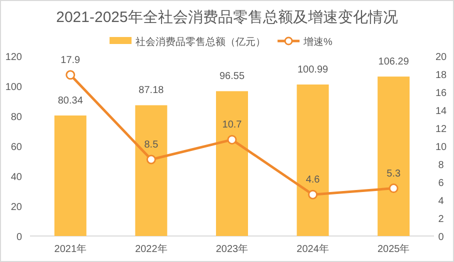 The height and width of the screenshot is (262, 454). What do you see at coordinates (312, 249) in the screenshot?
I see `x-tick-label: 2024年` at bounding box center [312, 249].